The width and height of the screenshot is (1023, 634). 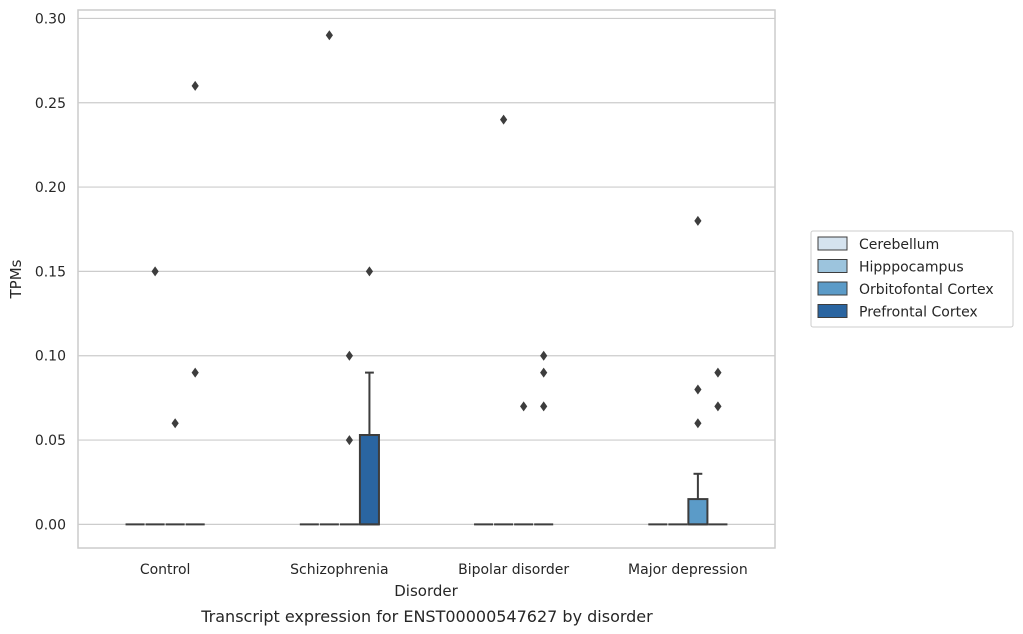 I want to click on x-tick-label: Major depression, so click(x=688, y=570).